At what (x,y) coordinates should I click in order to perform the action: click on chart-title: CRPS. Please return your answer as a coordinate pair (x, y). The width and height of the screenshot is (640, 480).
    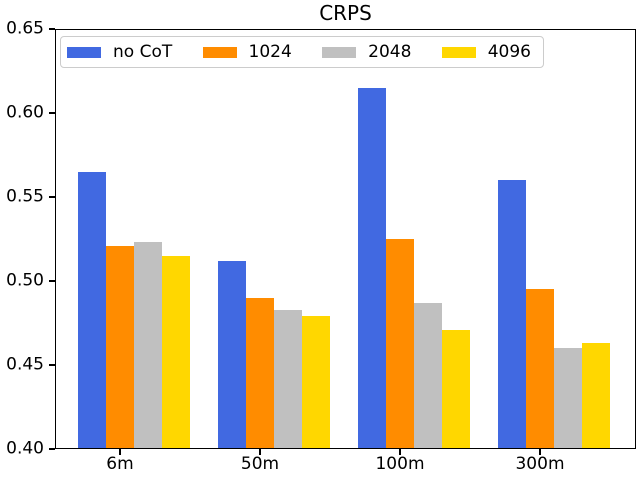
    Looking at the image, I should click on (345, 13).